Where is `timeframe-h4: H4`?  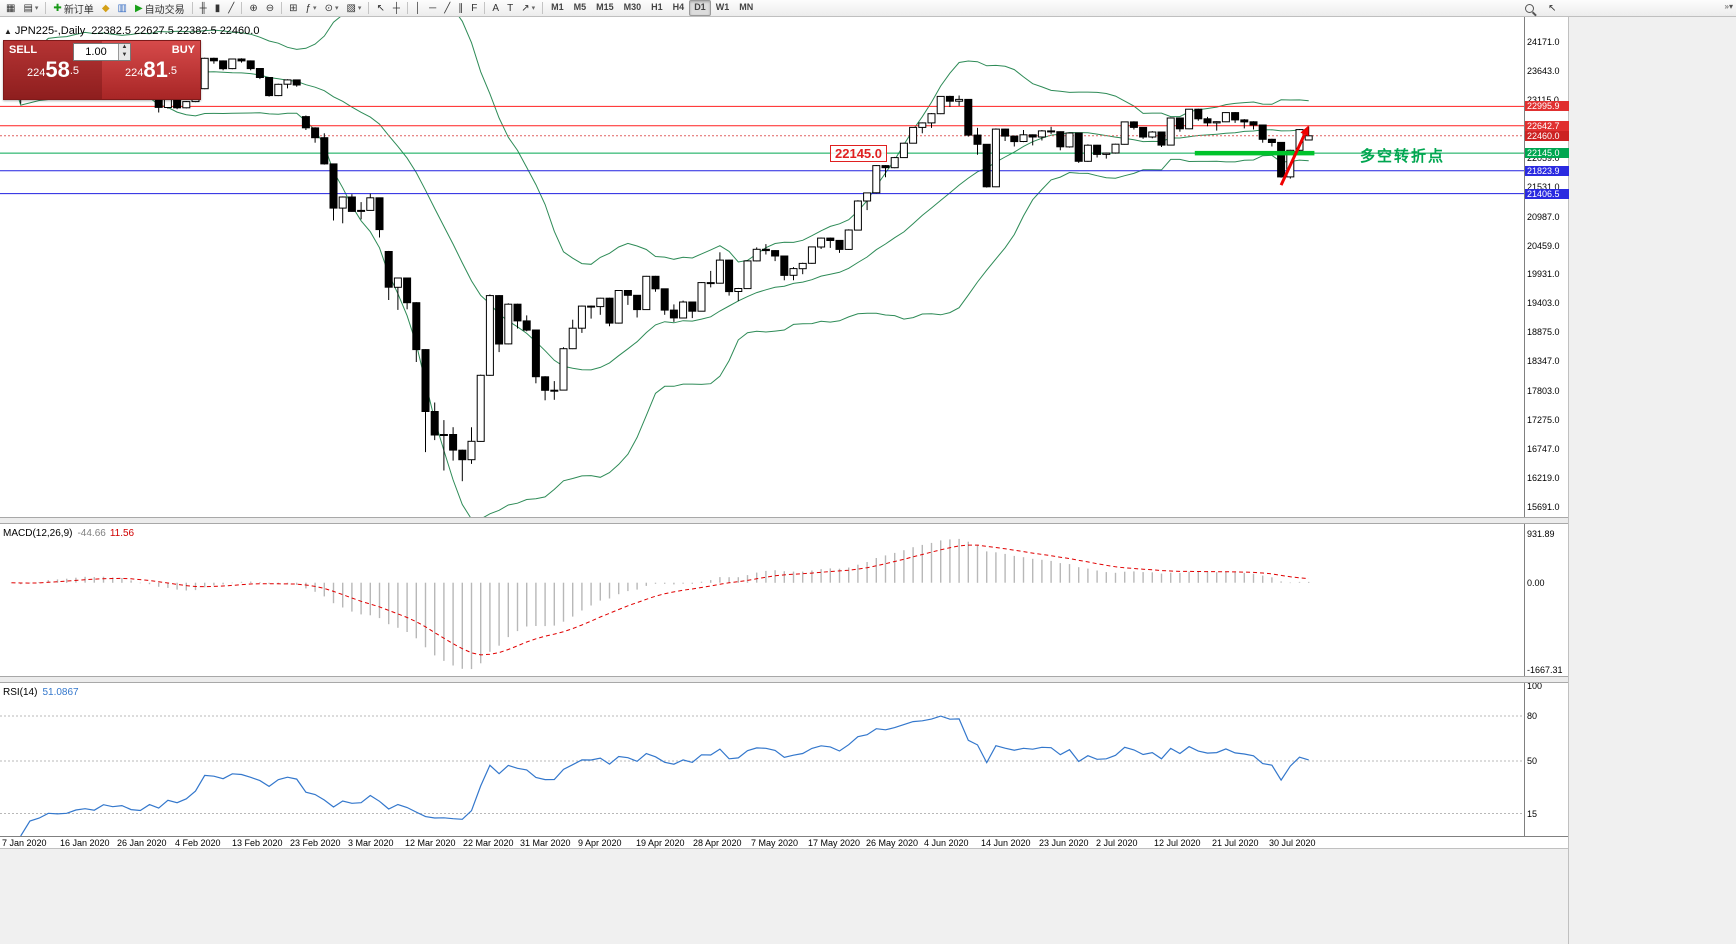 timeframe-h4: H4 is located at coordinates (678, 7).